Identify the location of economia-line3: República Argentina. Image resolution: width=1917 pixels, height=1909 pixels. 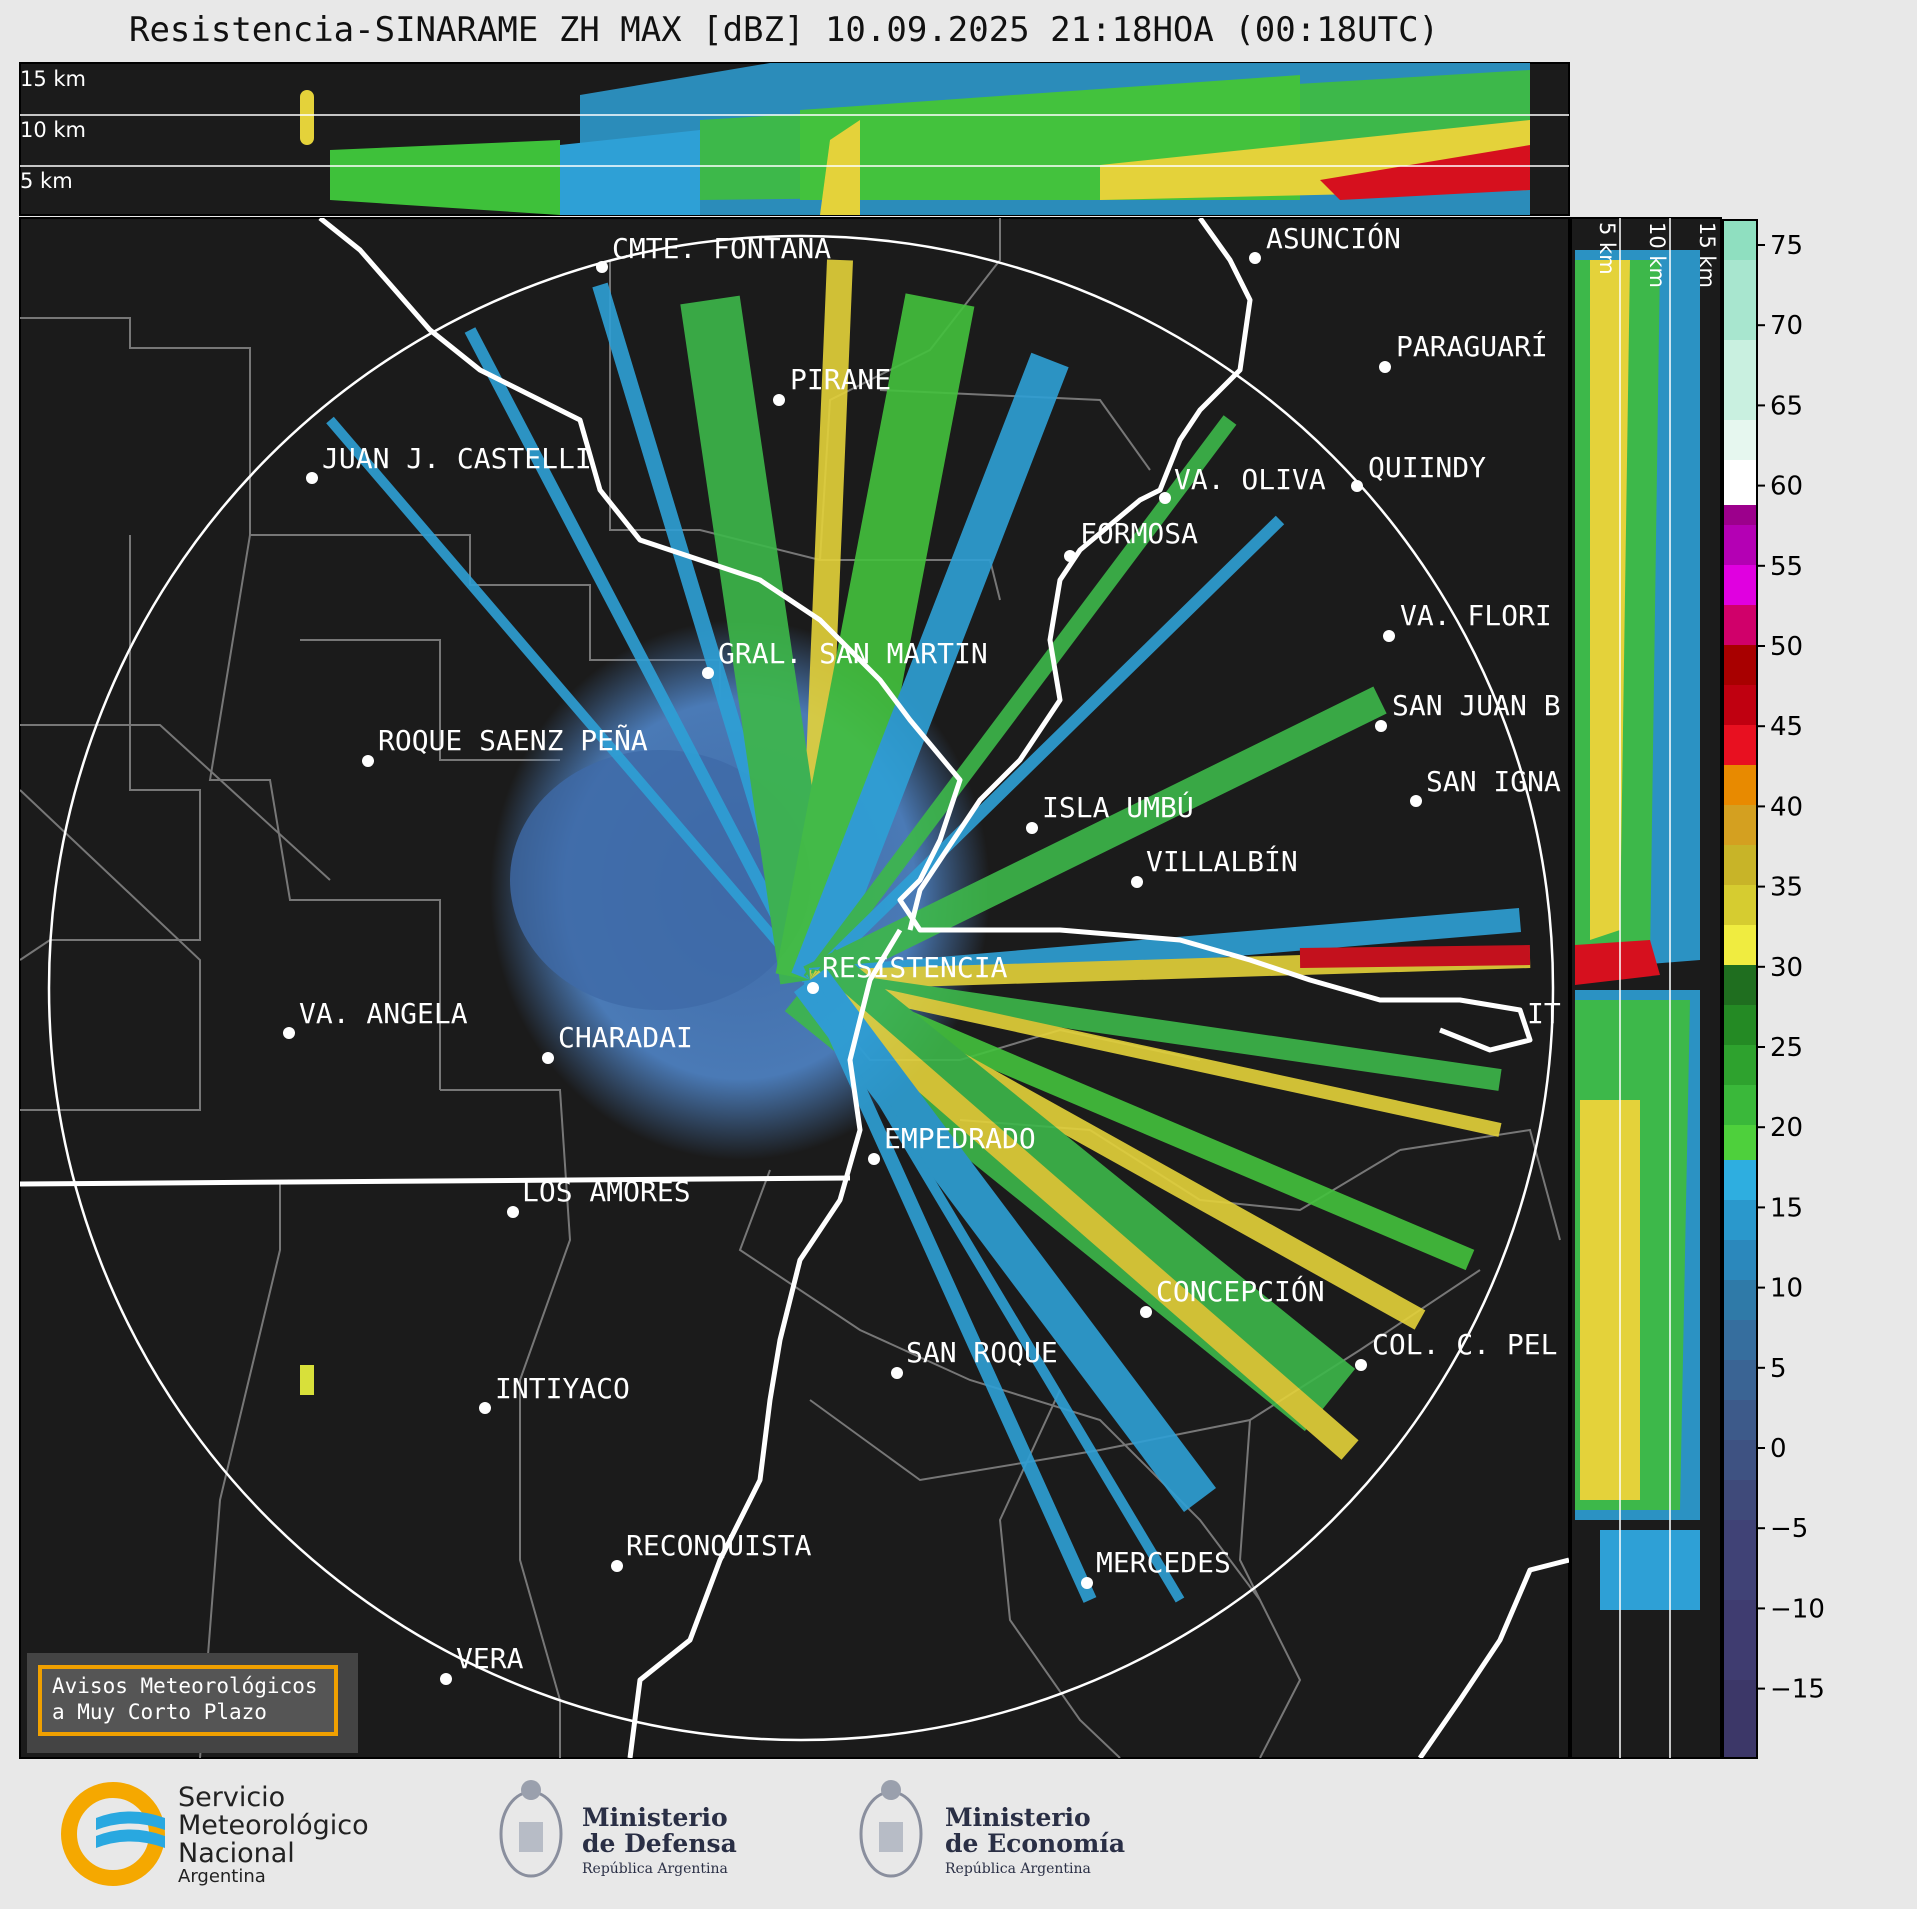
(1018, 1869).